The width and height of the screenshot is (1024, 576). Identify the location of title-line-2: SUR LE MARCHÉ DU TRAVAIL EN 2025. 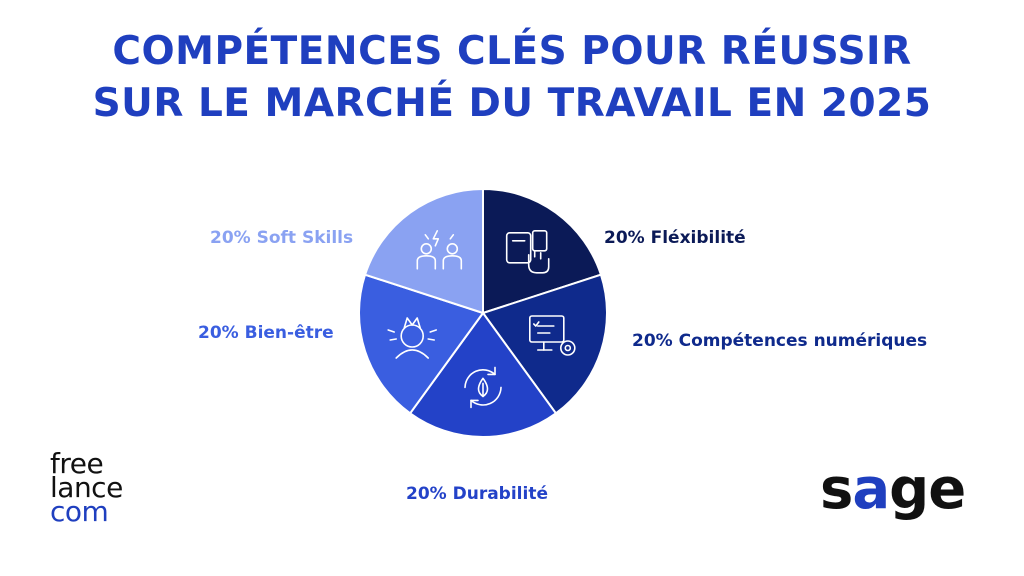
(512, 103).